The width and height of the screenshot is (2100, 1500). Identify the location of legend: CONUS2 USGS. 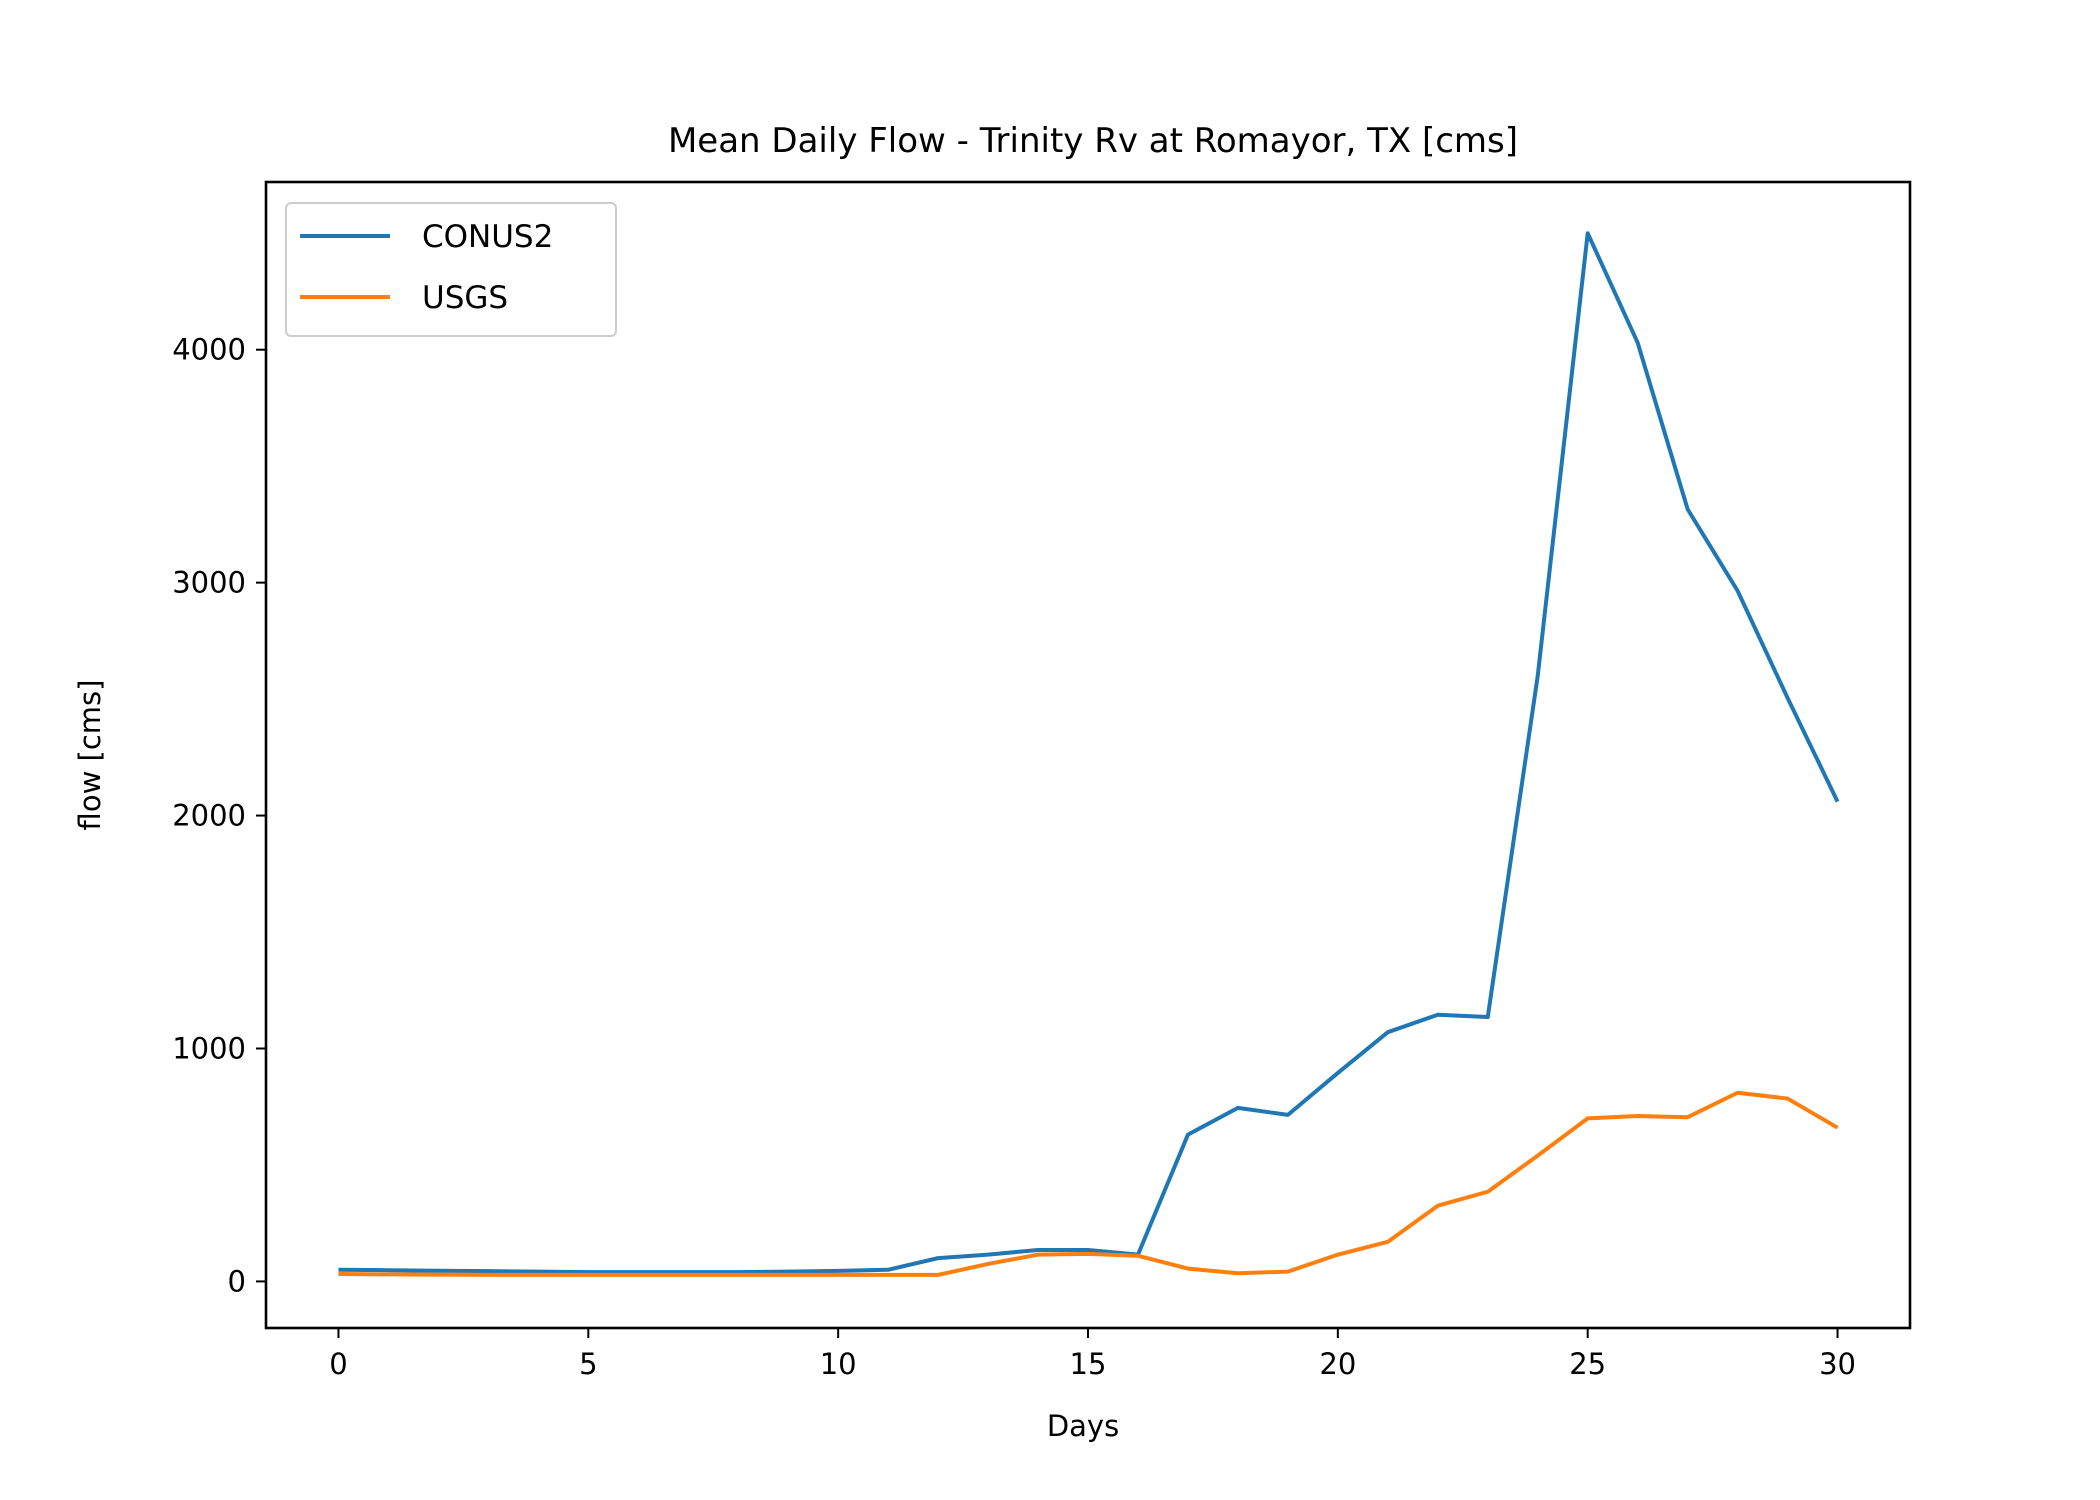
(451, 269).